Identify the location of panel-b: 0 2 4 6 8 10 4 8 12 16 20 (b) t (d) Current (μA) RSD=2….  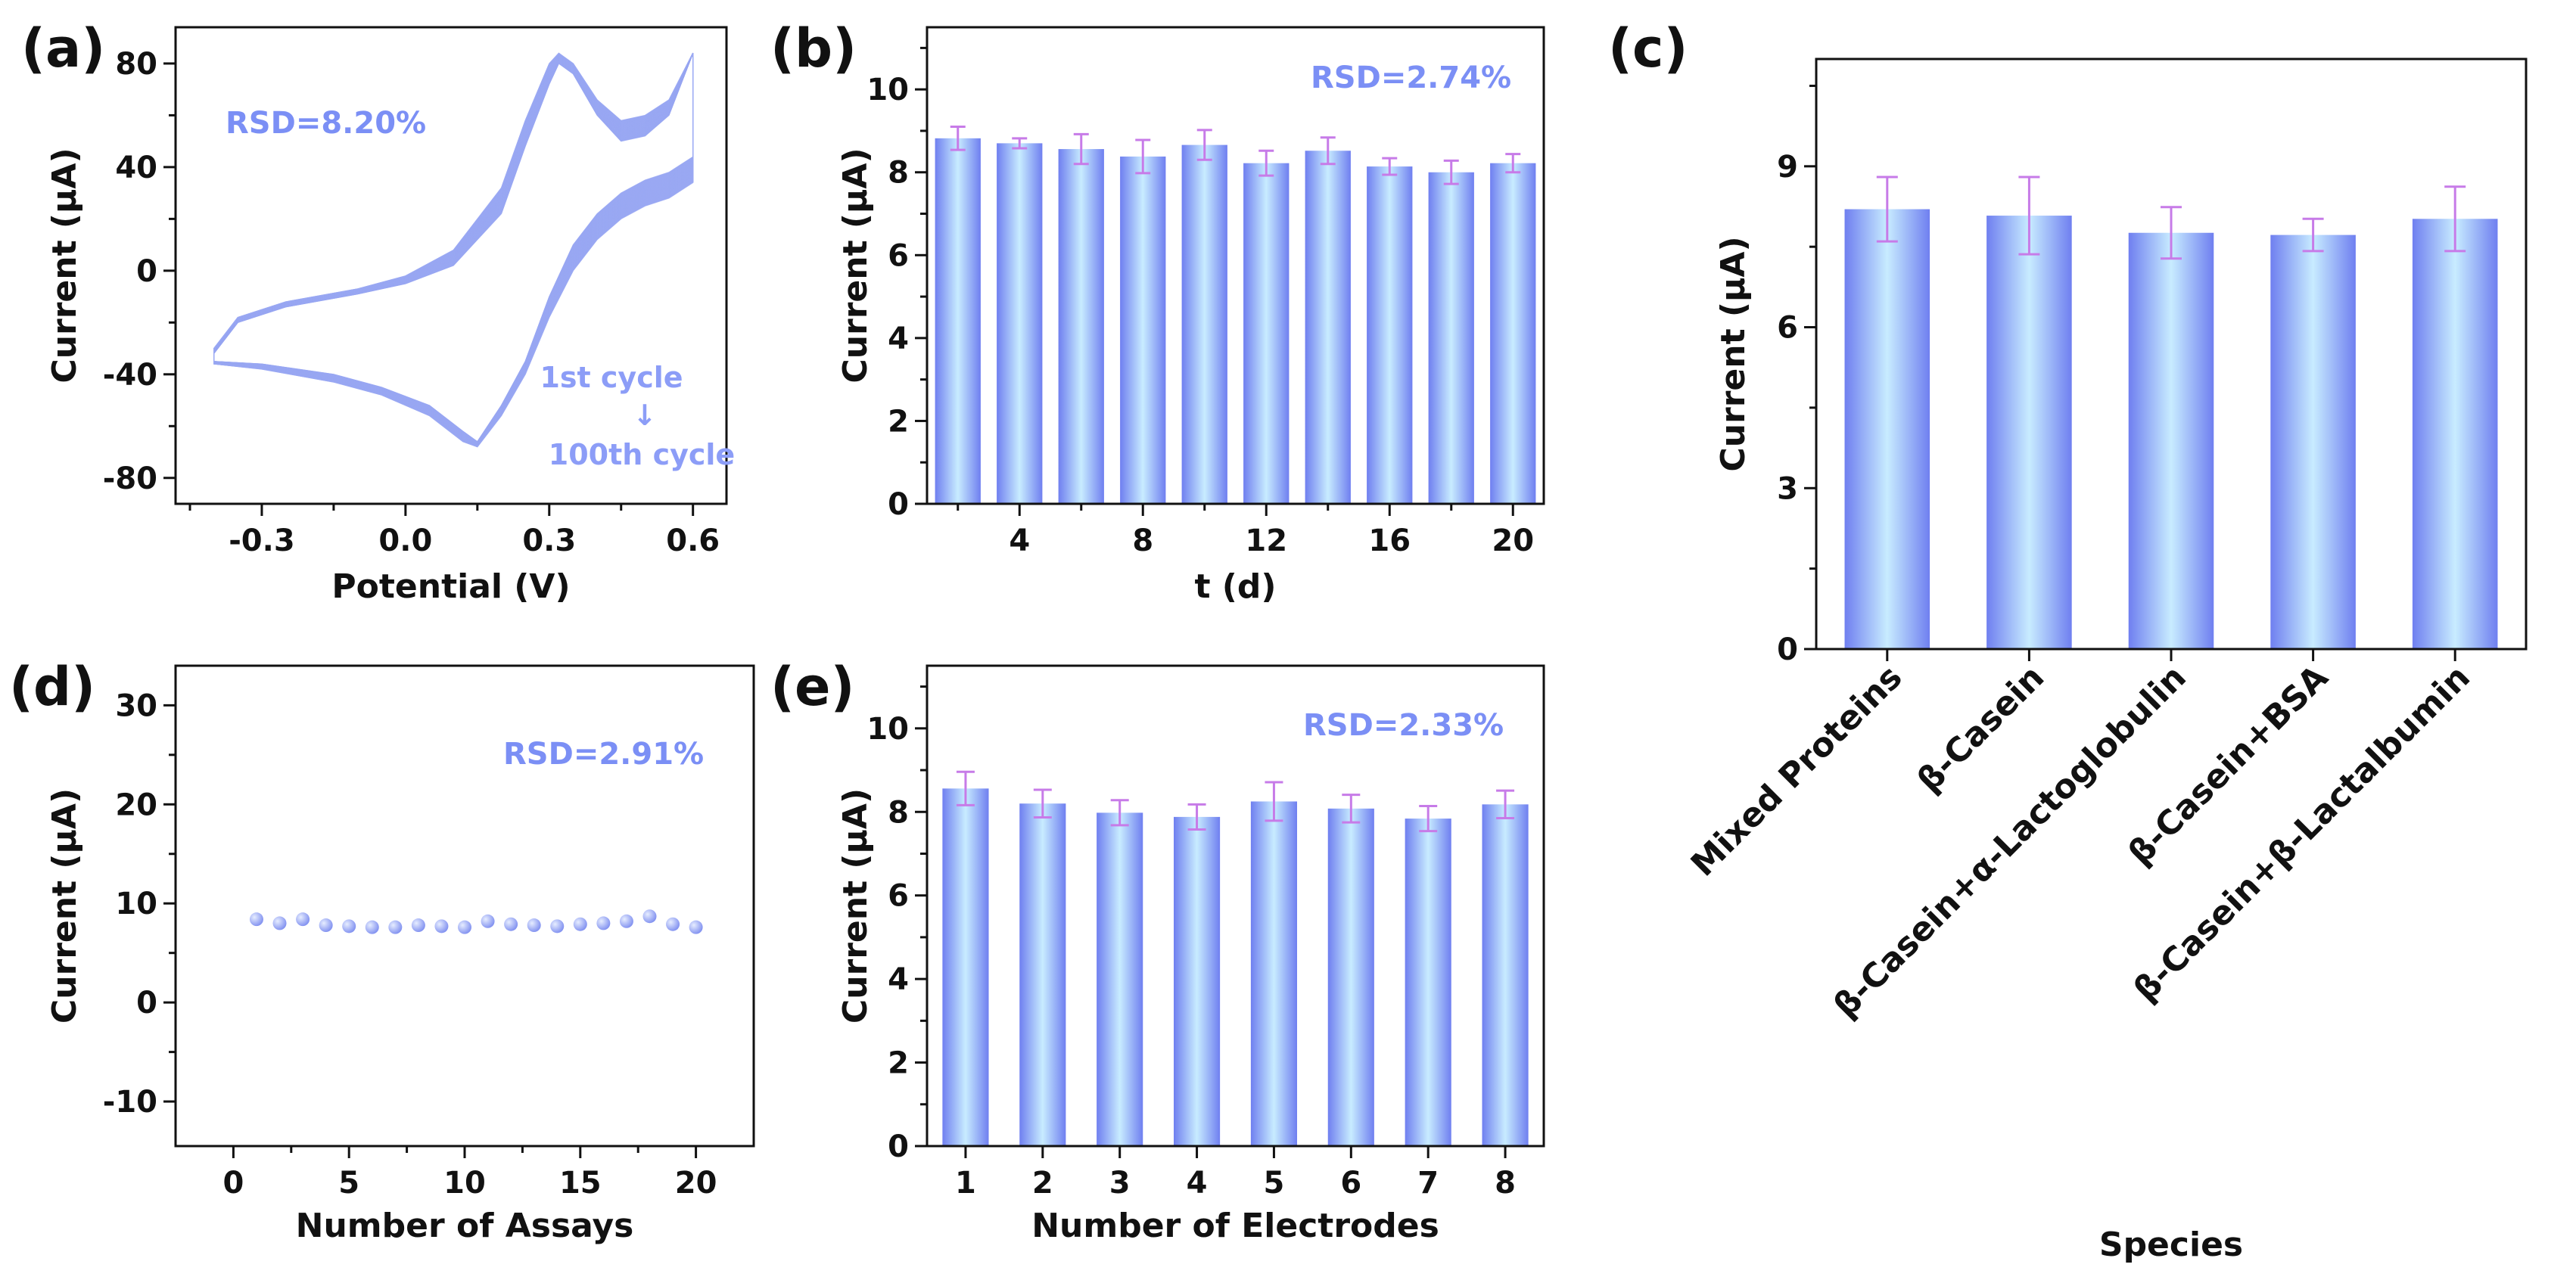
(1157, 311).